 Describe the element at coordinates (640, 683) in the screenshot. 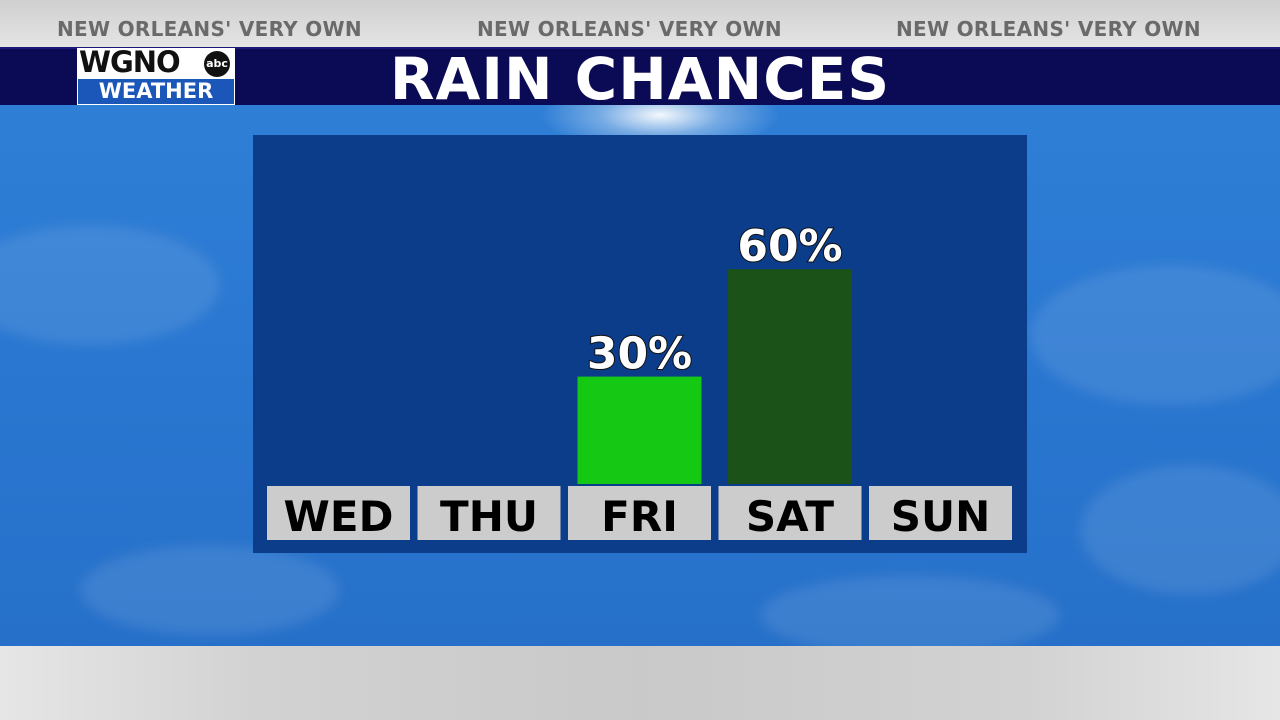

I see `bottom-strip` at that location.